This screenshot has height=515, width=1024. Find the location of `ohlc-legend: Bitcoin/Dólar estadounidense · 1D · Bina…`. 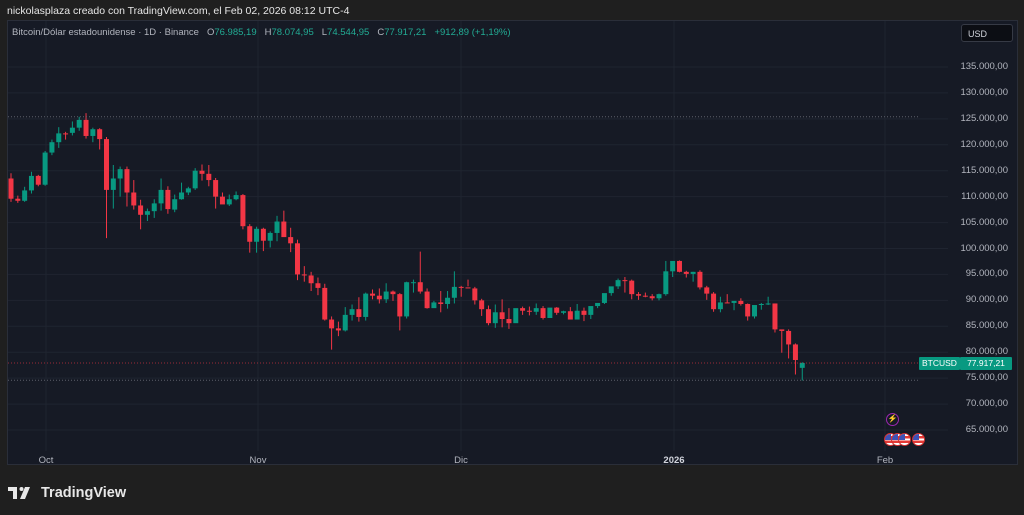

ohlc-legend: Bitcoin/Dólar estadounidense · 1D · Bina… is located at coordinates (261, 32).